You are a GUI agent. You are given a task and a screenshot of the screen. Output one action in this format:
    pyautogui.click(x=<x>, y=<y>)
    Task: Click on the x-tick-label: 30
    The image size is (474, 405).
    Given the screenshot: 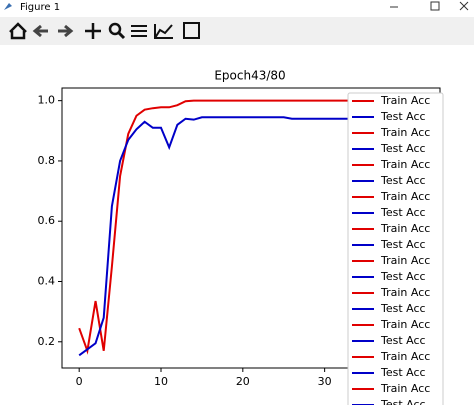 What is the action you would take?
    pyautogui.click(x=325, y=381)
    